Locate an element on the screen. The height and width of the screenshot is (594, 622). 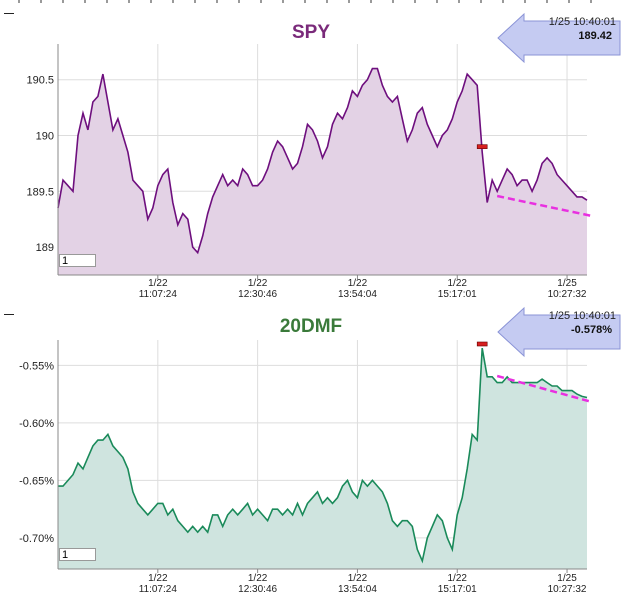
y-tick-label: 190 is located at coordinates (45, 137).